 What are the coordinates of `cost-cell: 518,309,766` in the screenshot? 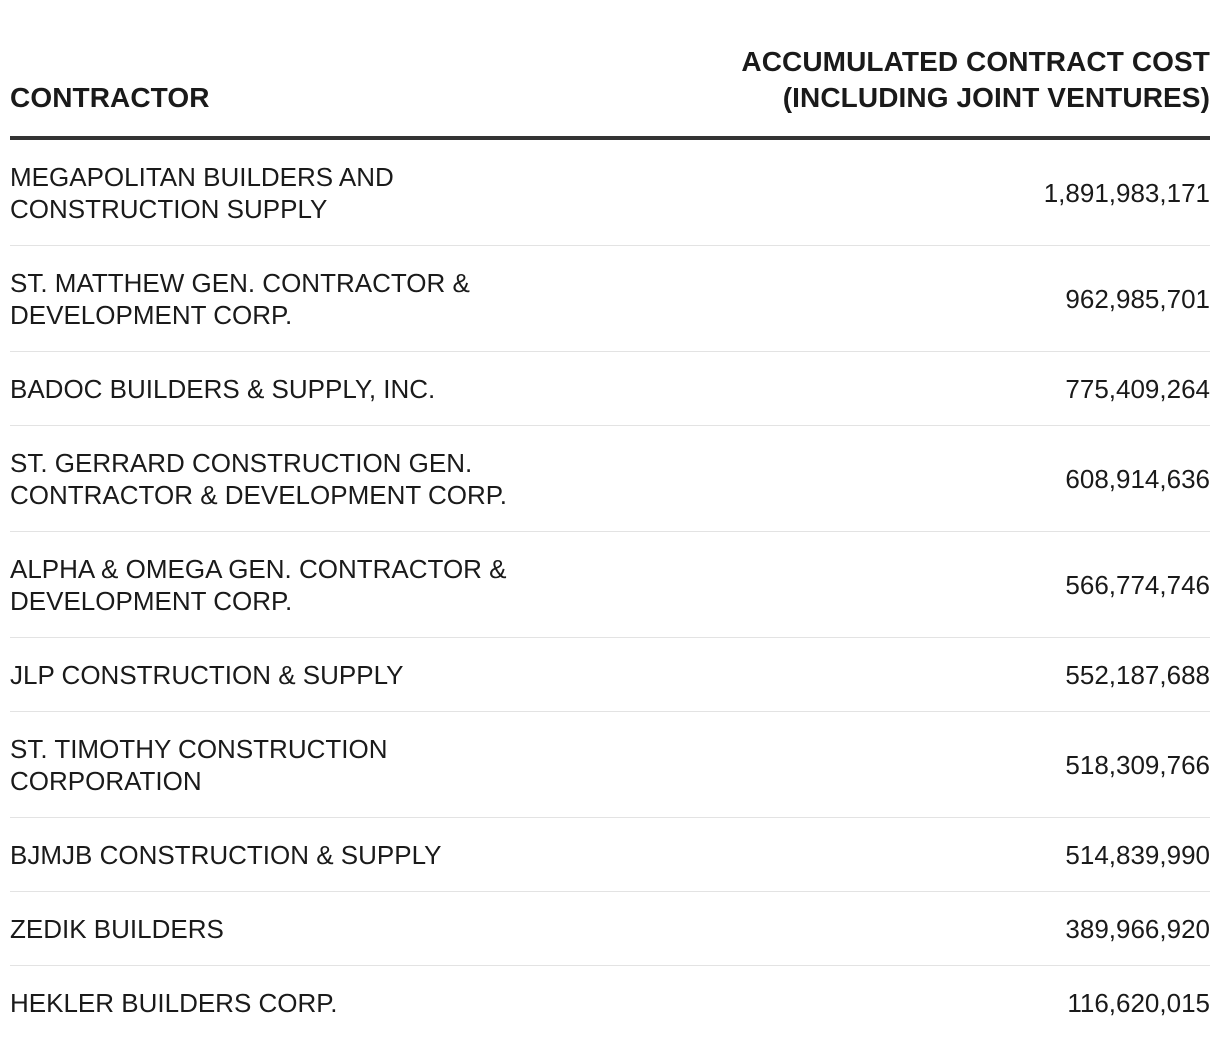 It's located at (890, 764).